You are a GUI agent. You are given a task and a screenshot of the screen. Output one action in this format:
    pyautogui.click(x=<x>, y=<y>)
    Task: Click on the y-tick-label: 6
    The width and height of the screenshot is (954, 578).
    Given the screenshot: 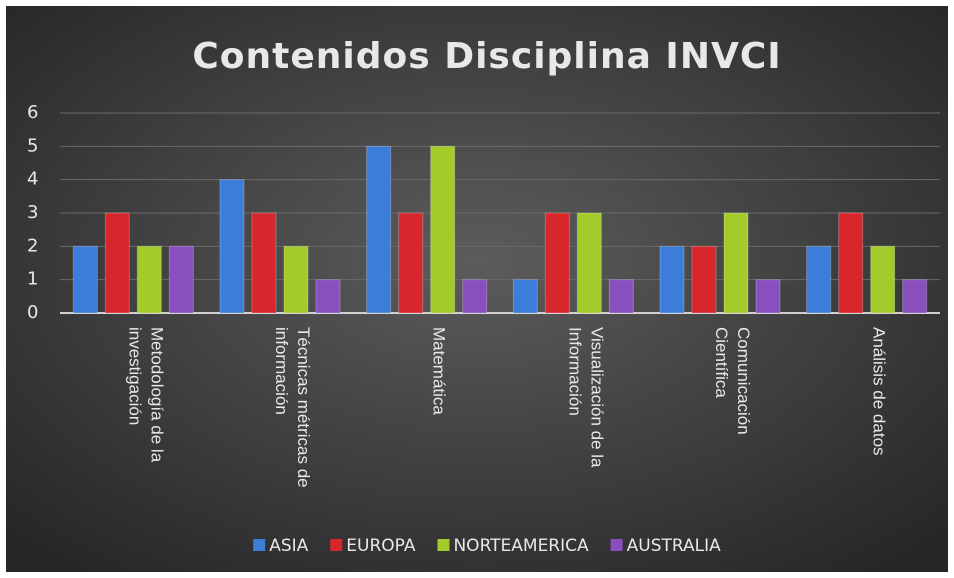 What is the action you would take?
    pyautogui.click(x=32, y=112)
    